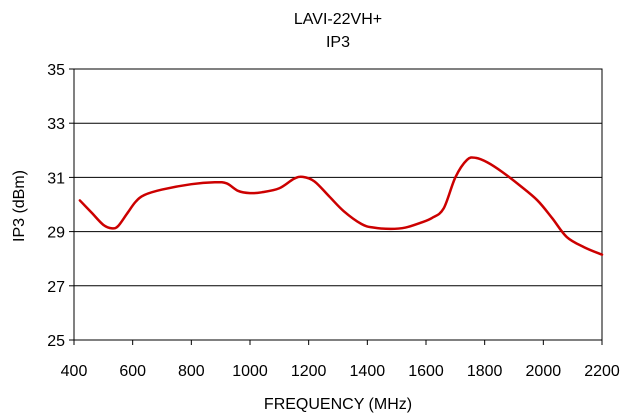  I want to click on x-tick-label-1400: 1400, so click(368, 371).